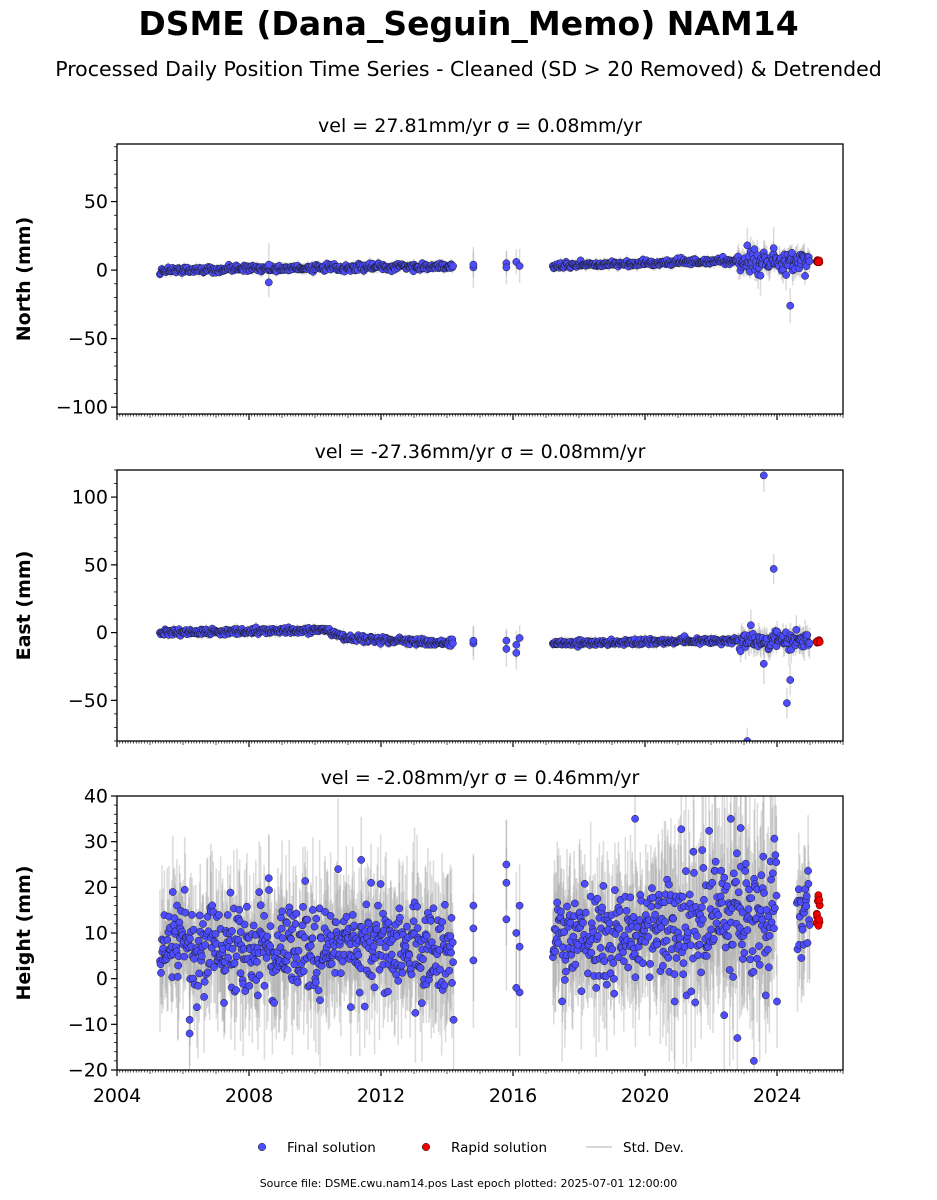  What do you see at coordinates (485, 939) in the screenshot?
I see `final-solution-points` at bounding box center [485, 939].